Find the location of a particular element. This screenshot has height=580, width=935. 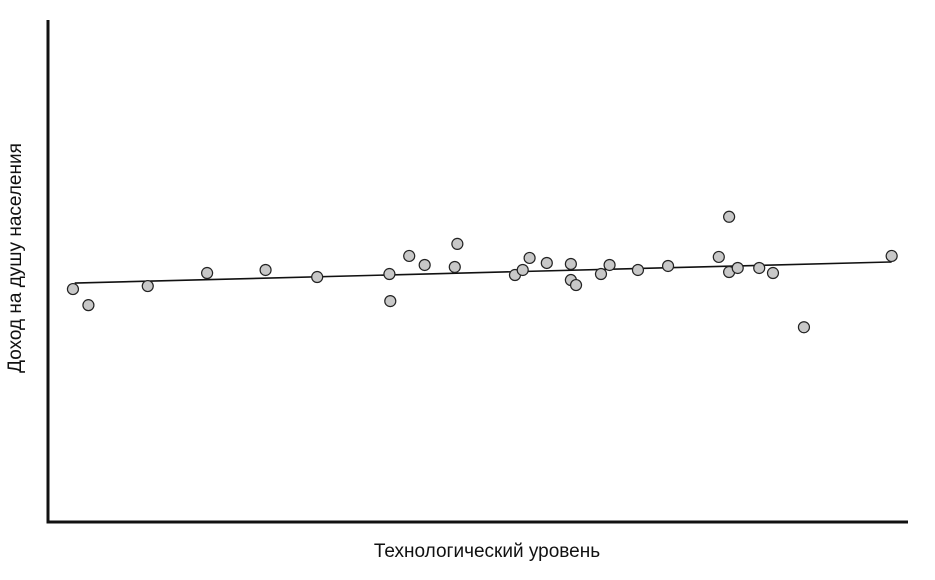

x-axis-label: Технологический уровень is located at coordinates (487, 551).